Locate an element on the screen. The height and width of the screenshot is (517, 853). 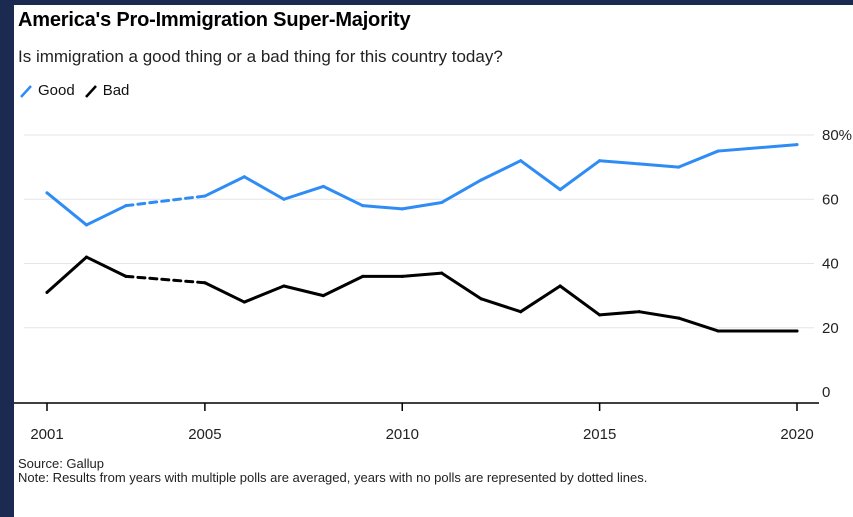
source-text: Source: Gallup is located at coordinates (61, 463).